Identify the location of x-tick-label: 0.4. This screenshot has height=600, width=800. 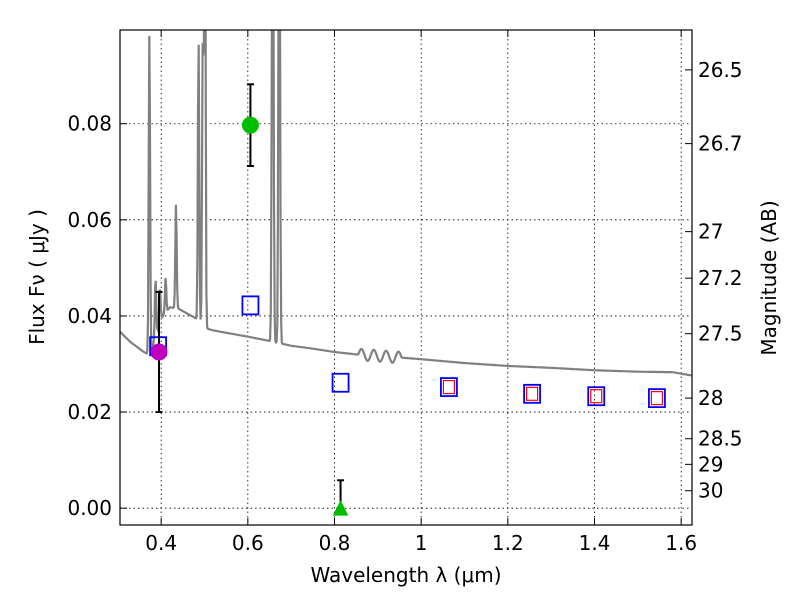
(161, 543).